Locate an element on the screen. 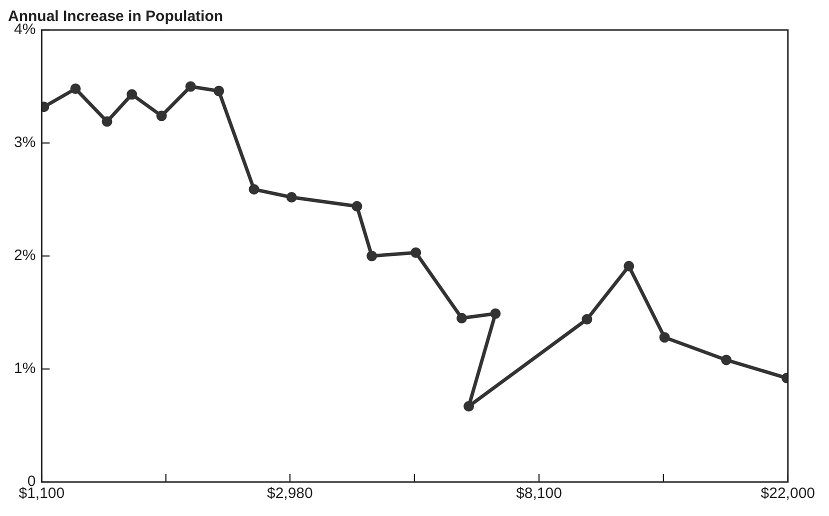 This screenshot has width=829, height=516. x-tick-label: $8,100 is located at coordinates (539, 493).